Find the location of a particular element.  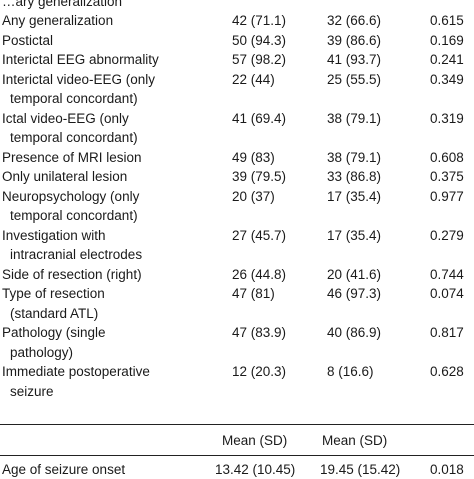

p-value: 0.319 is located at coordinates (447, 118).